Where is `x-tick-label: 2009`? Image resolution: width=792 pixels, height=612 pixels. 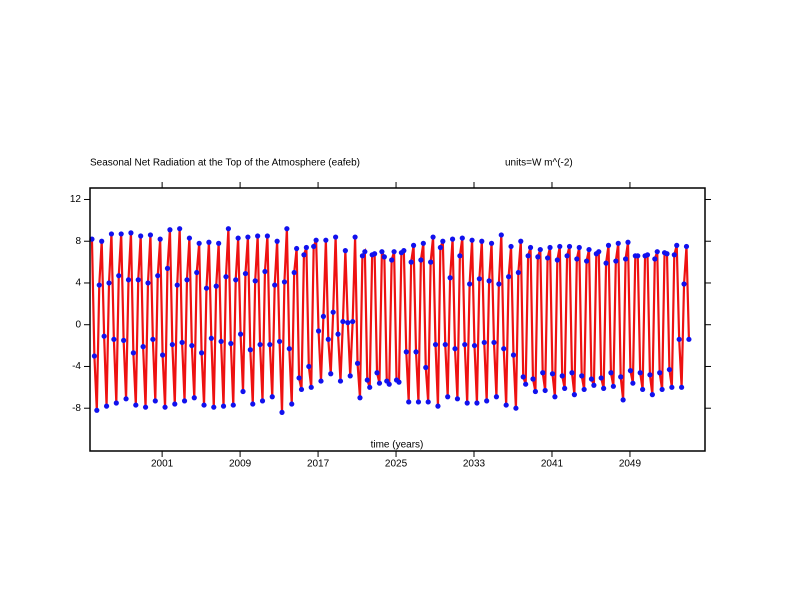
x-tick-label: 2009 is located at coordinates (240, 464).